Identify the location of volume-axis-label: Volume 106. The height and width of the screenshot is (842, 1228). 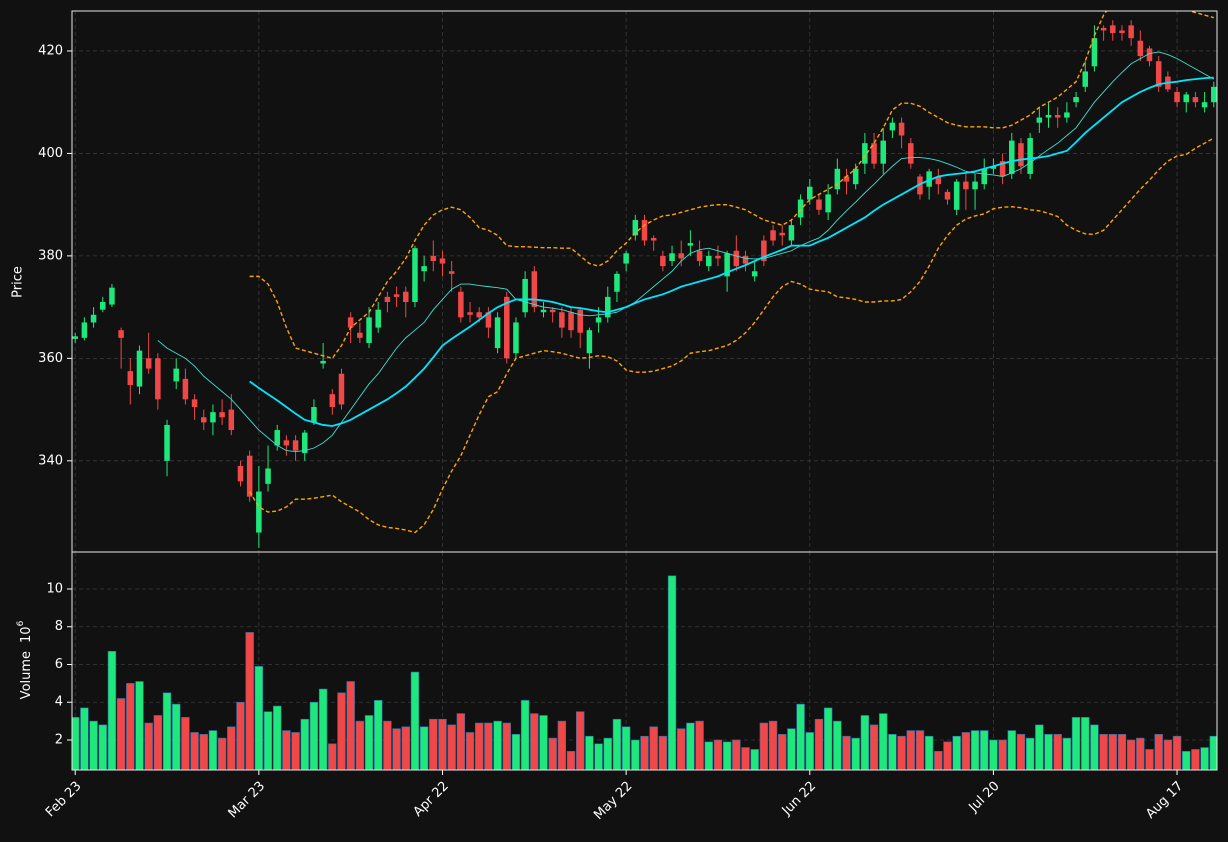
(25, 659).